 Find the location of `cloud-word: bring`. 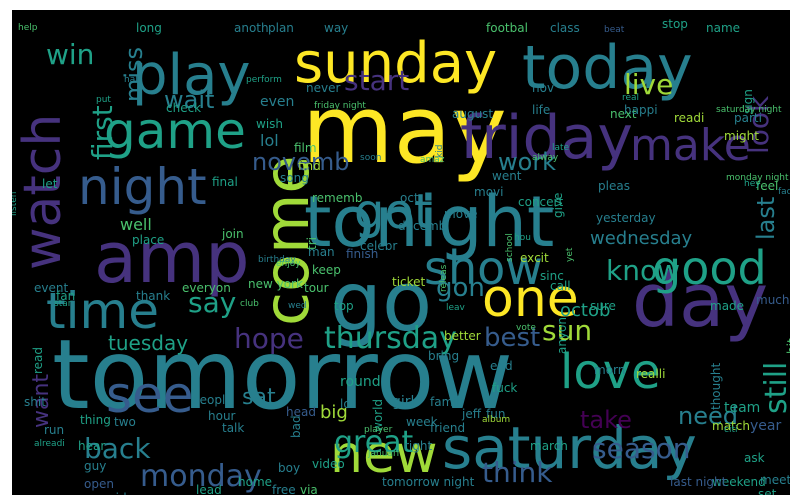

cloud-word: bring is located at coordinates (443, 356).